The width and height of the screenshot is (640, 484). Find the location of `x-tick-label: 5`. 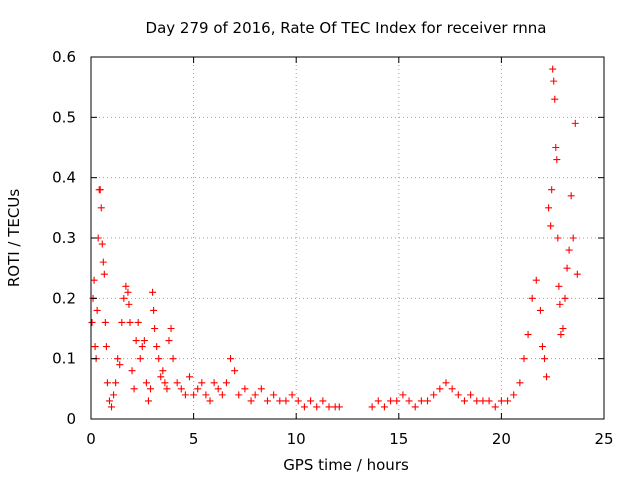

x-tick-label: 5 is located at coordinates (194, 439).